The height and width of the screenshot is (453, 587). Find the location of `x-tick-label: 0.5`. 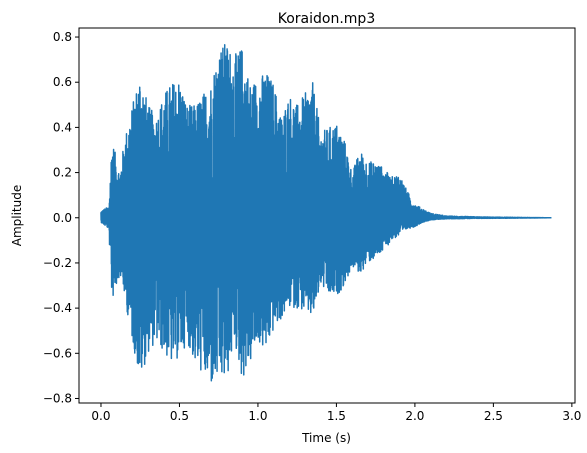

x-tick-label: 0.5 is located at coordinates (179, 416).